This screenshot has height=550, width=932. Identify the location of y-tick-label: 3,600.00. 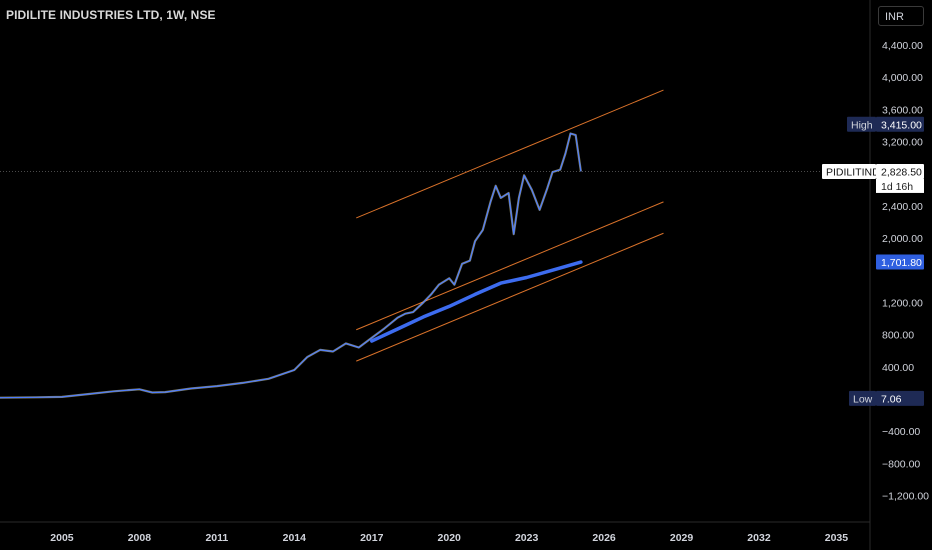
(902, 110).